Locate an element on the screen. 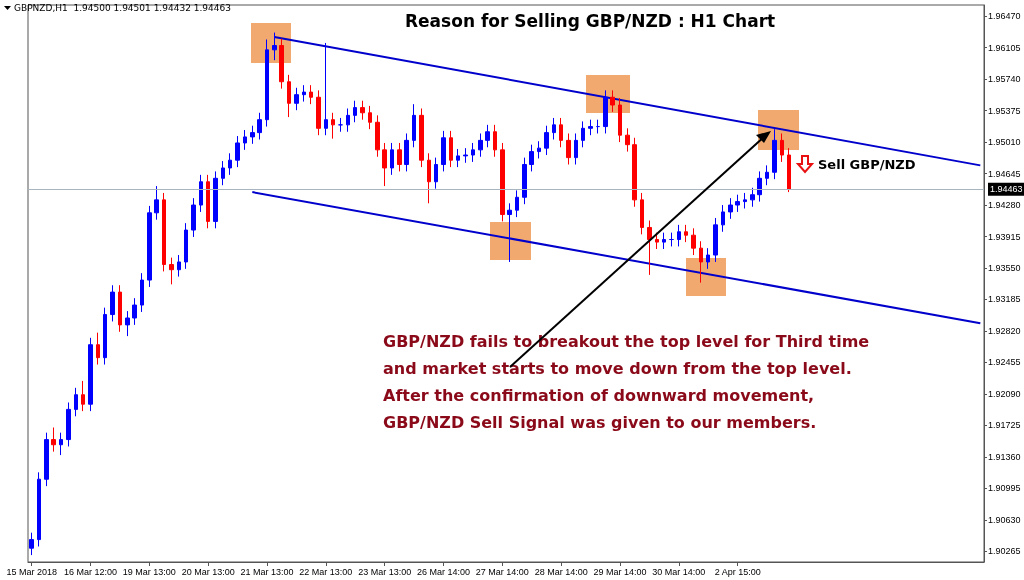 Image resolution: width=1024 pixels, height=580 pixels. y-tick-label: 1.90265 is located at coordinates (1004, 551).